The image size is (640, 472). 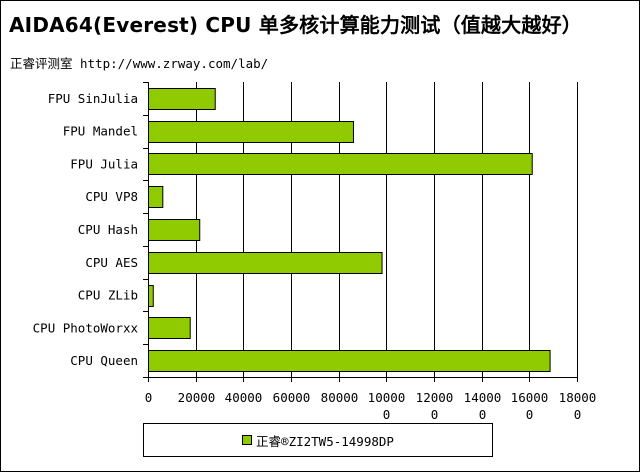 What do you see at coordinates (108, 295) in the screenshot?
I see `category-label: CPU ZLib` at bounding box center [108, 295].